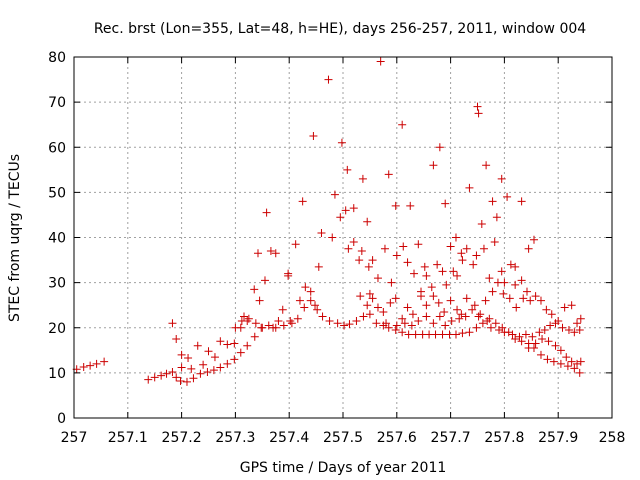 The width and height of the screenshot is (640, 480). What do you see at coordinates (128, 438) in the screenshot?
I see `x-tick-label: 257.1` at bounding box center [128, 438].